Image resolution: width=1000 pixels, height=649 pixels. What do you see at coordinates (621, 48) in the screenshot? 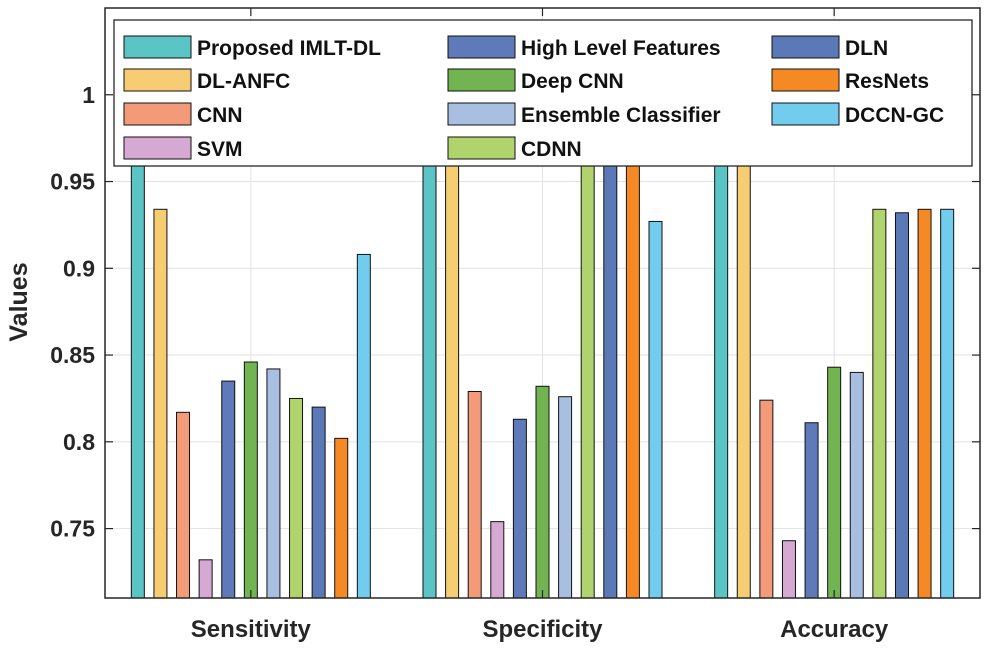
I see `legend-label: High Level Features` at bounding box center [621, 48].